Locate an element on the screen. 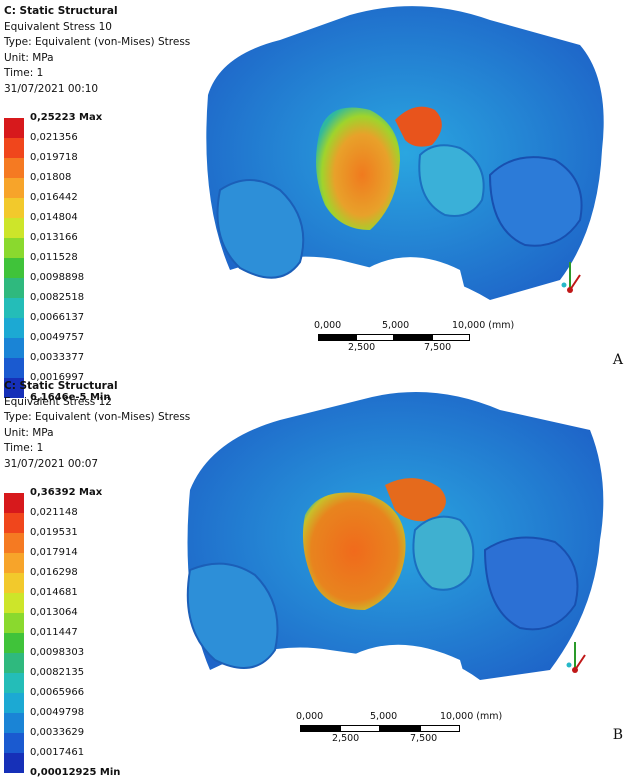 This screenshot has width=633, height=778. legend-value: 0,0033629 is located at coordinates (57, 732).